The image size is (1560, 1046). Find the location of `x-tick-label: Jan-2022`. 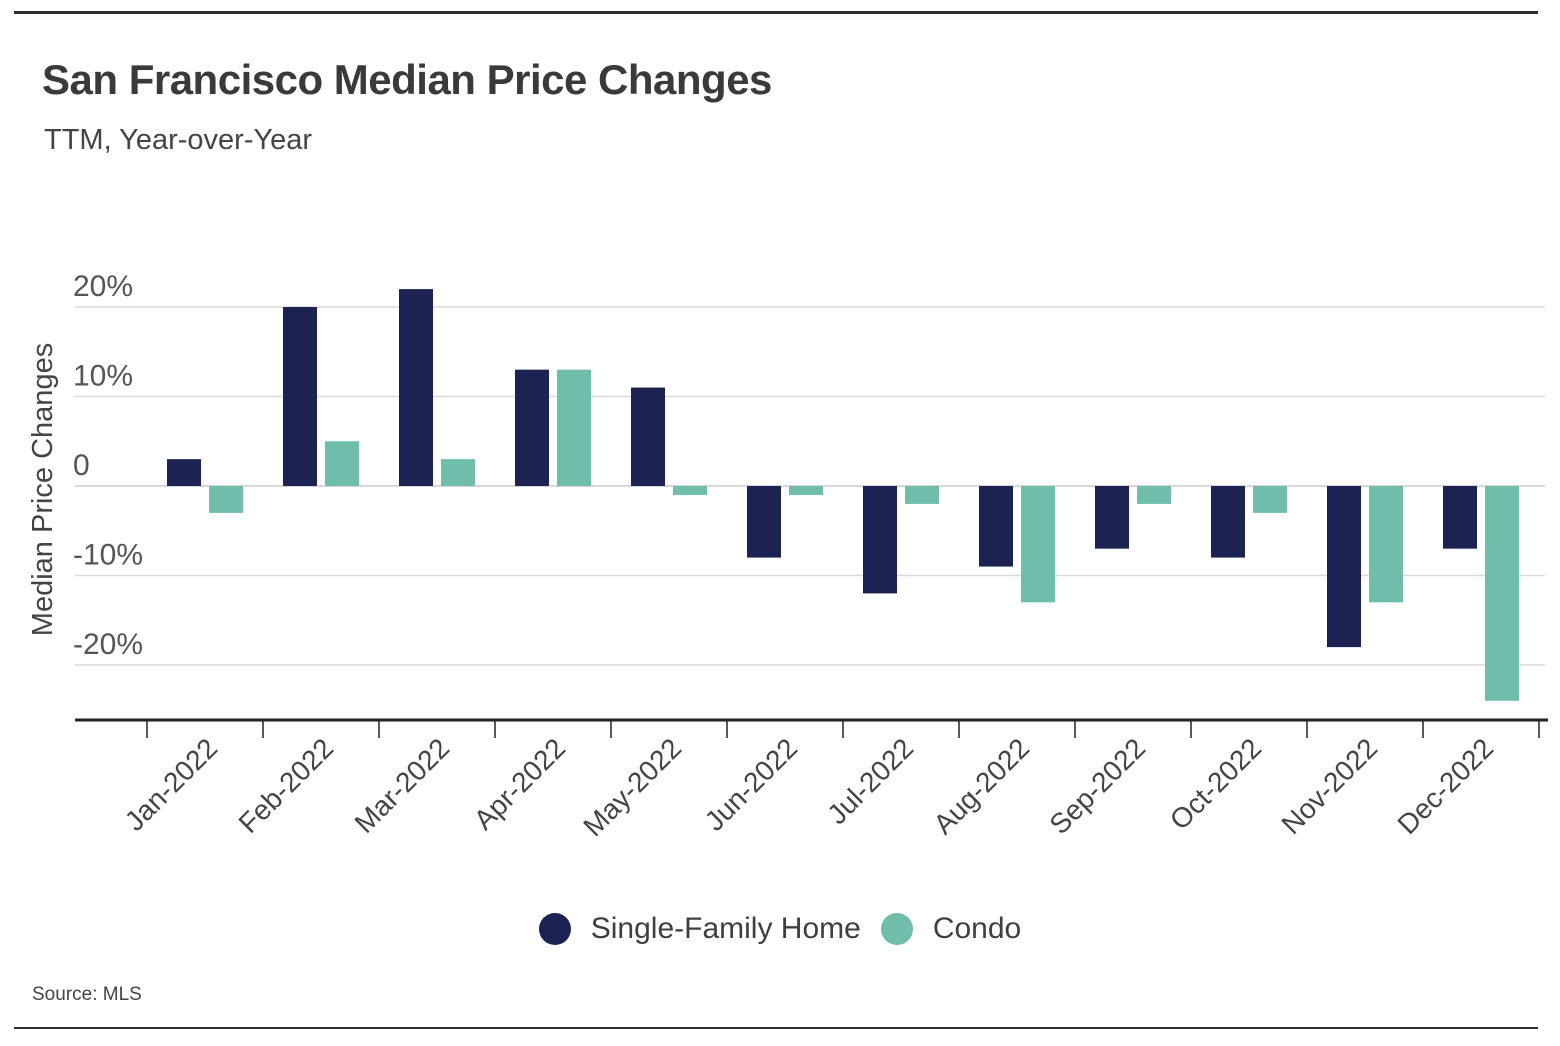

x-tick-label: Jan-2022 is located at coordinates (171, 784).